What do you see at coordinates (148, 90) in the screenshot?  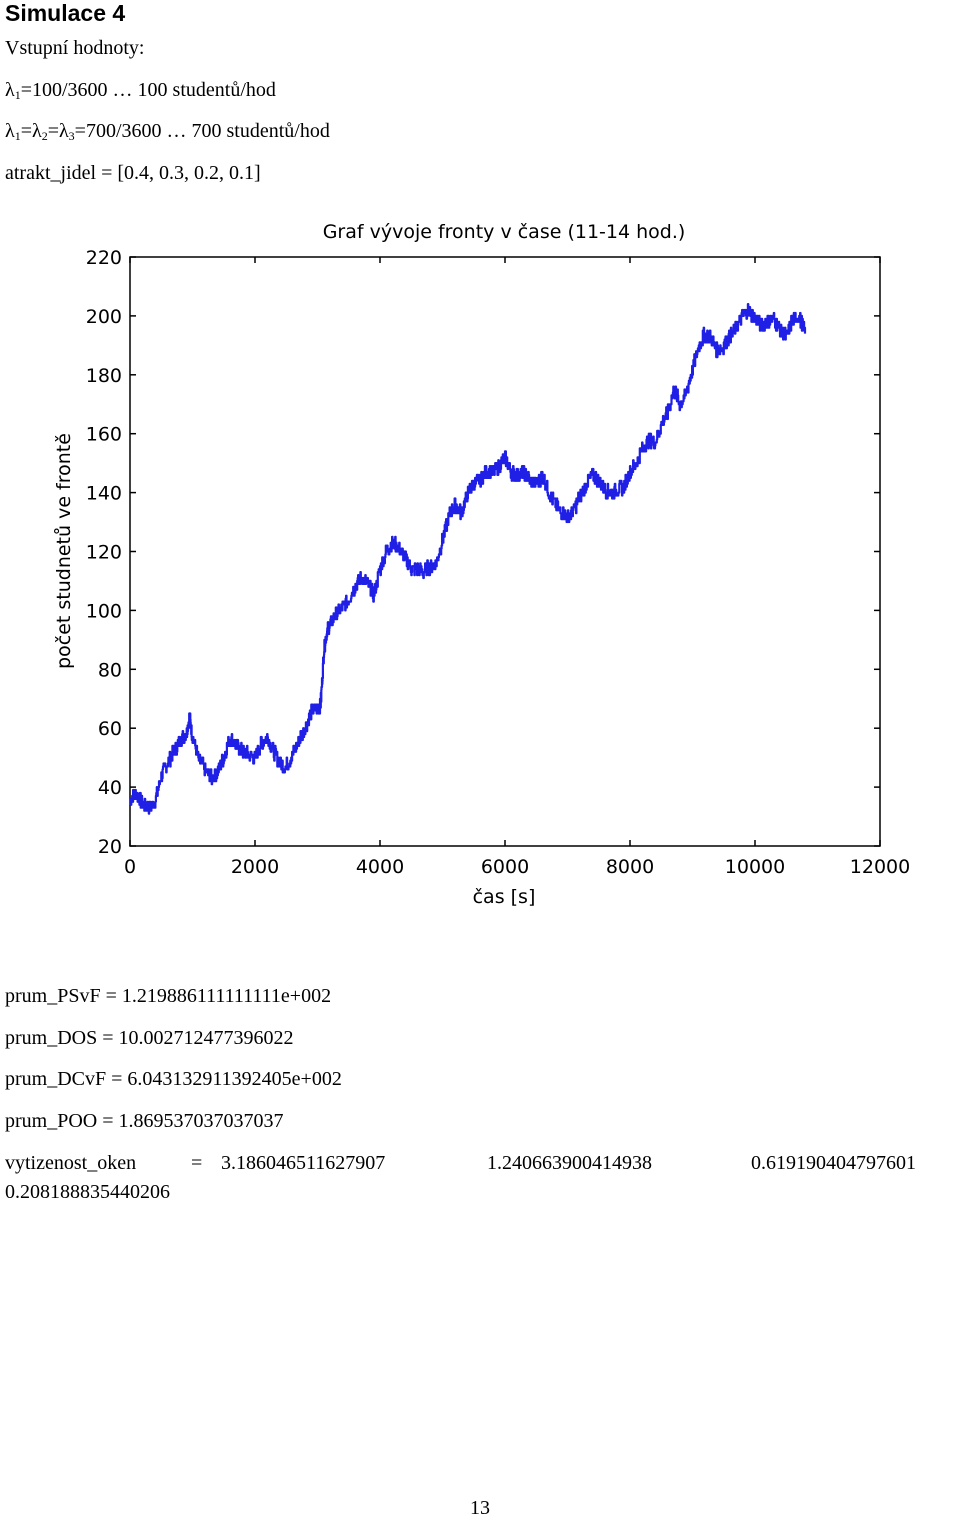 I see `lambda1-value: =100/3600 … 100 studentů/hod` at bounding box center [148, 90].